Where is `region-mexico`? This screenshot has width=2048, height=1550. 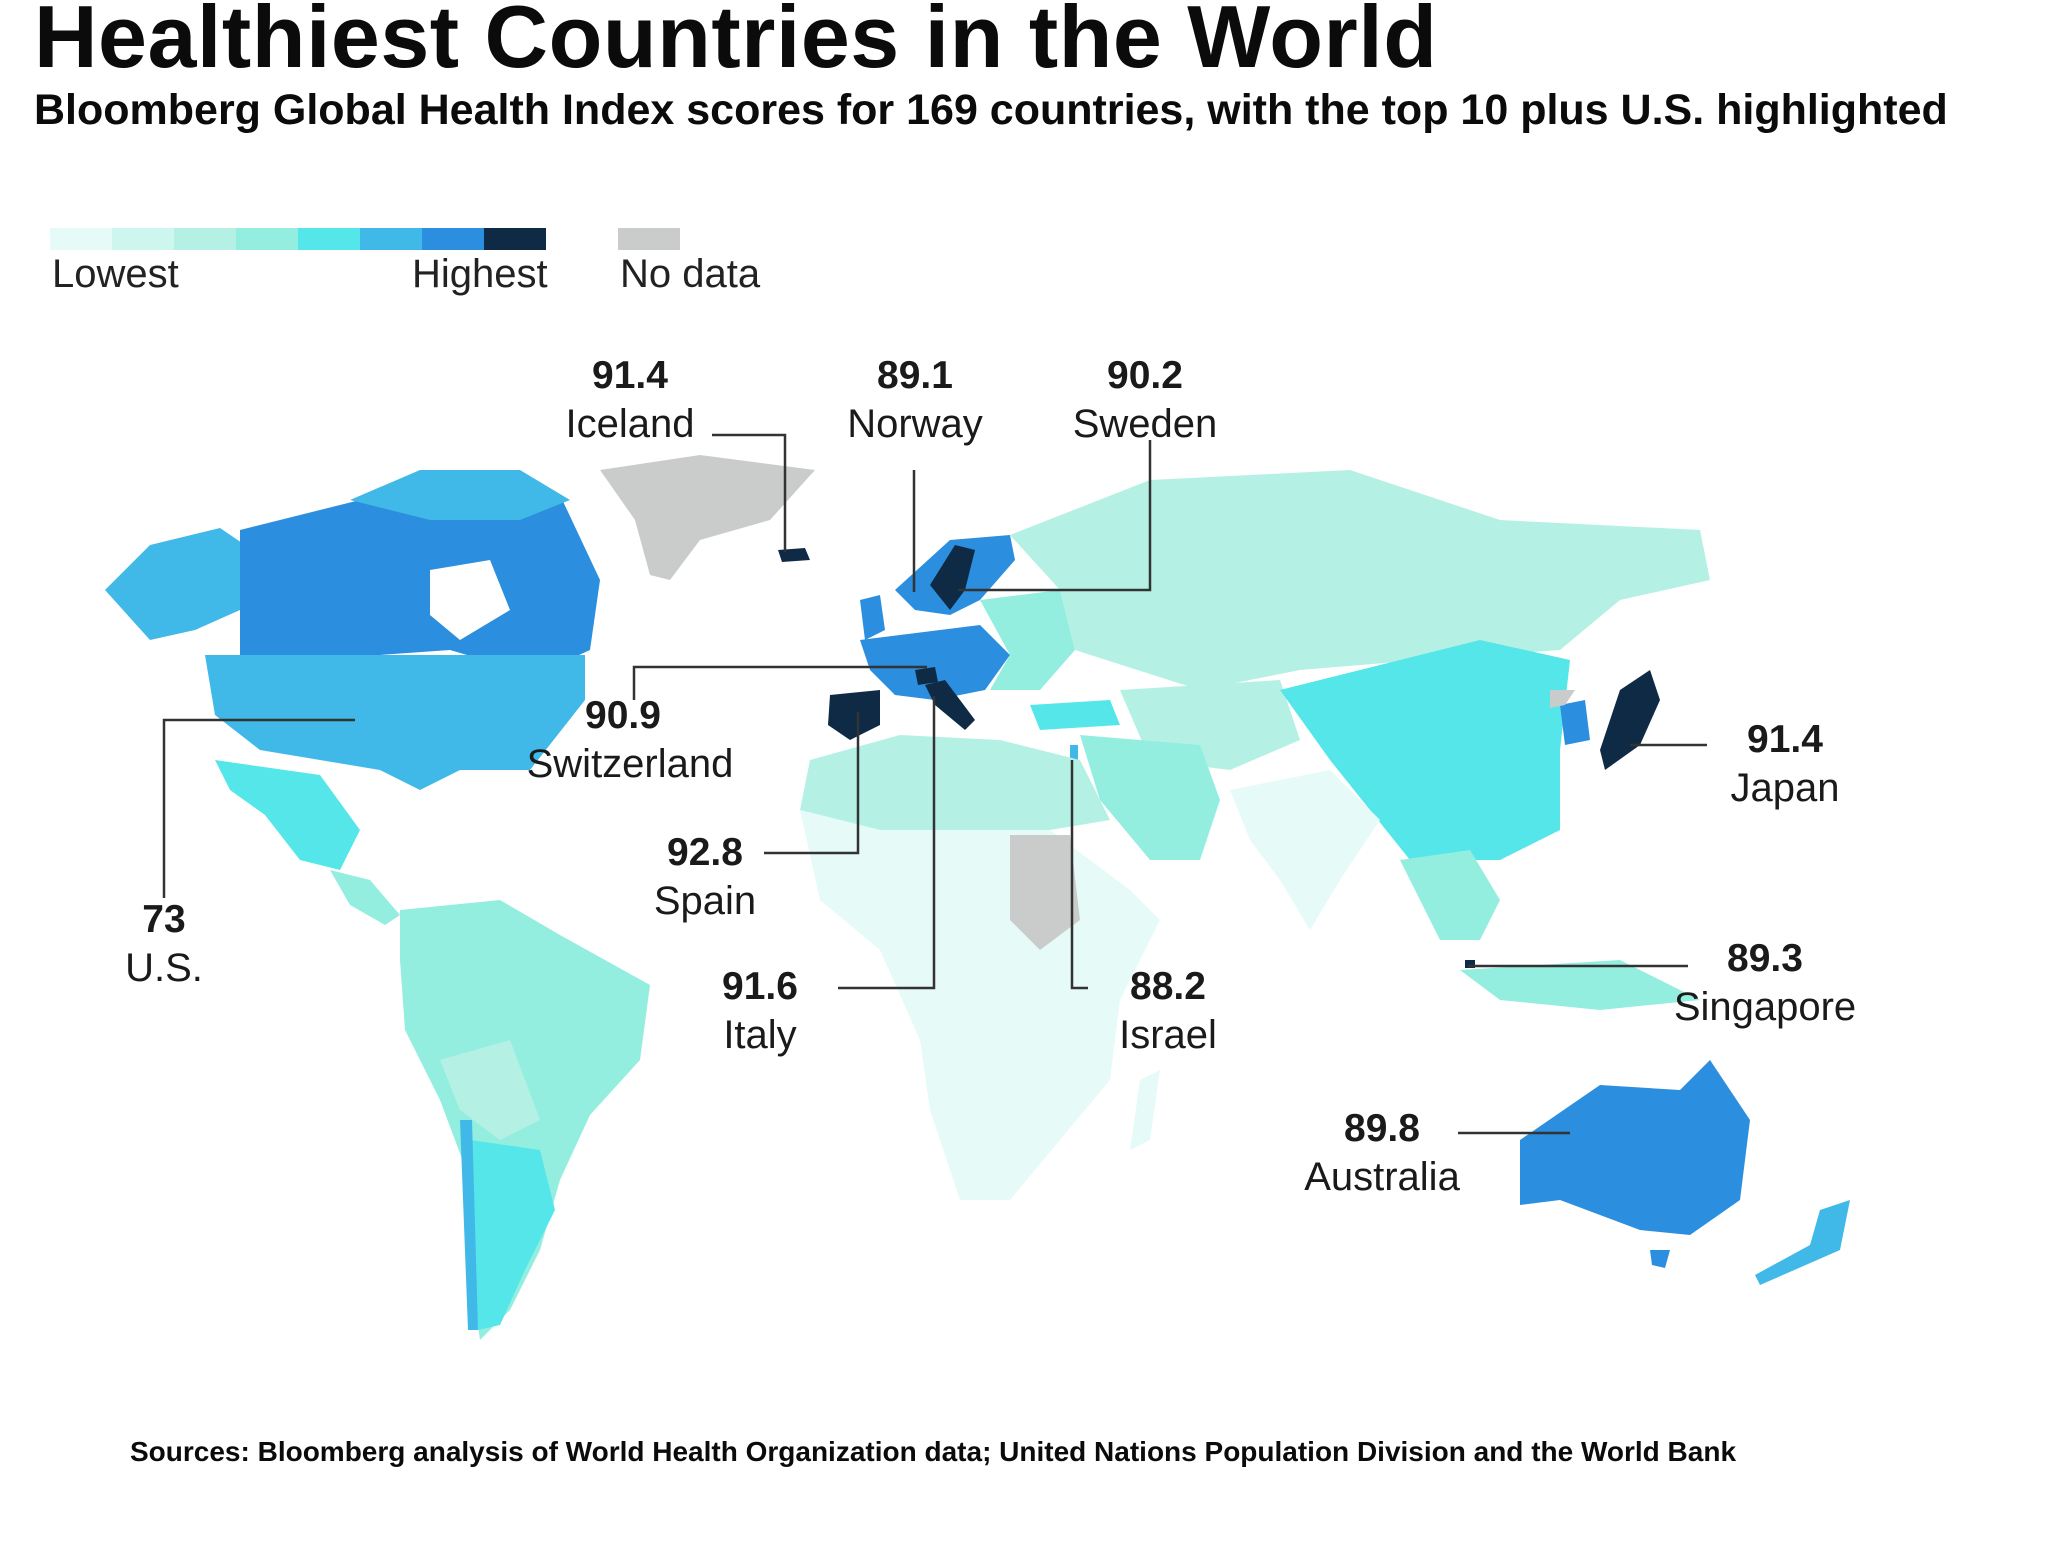 region-mexico is located at coordinates (287, 815).